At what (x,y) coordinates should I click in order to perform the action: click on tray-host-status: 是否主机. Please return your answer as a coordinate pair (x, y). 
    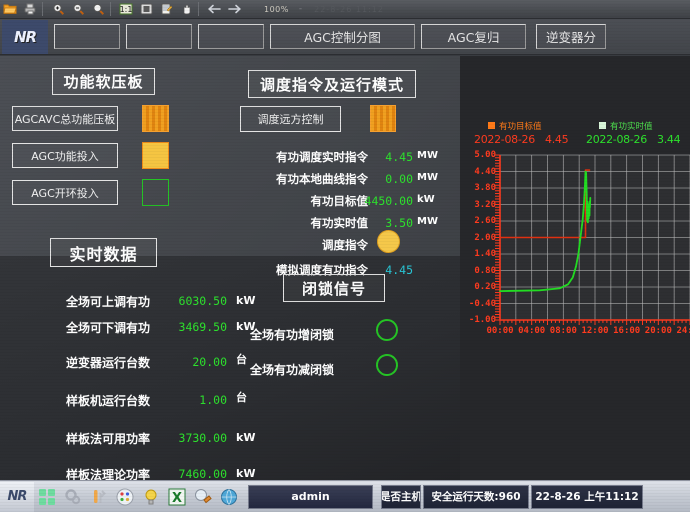
    Looking at the image, I should click on (401, 496).